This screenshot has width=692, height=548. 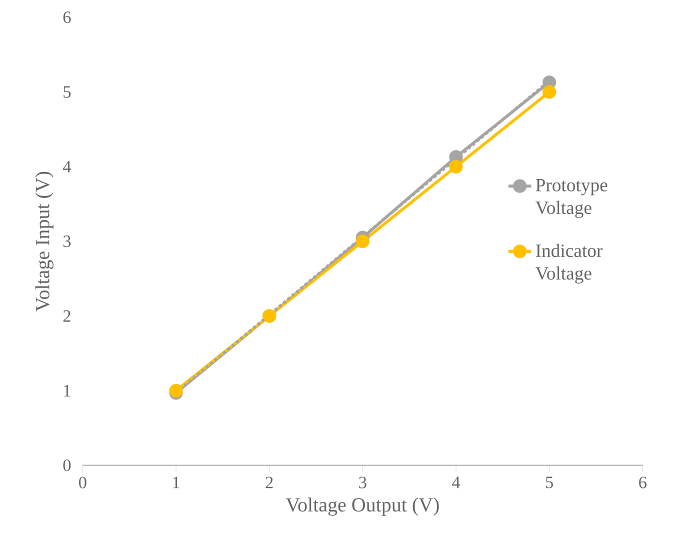 What do you see at coordinates (82, 482) in the screenshot?
I see `x-tick-label: 0` at bounding box center [82, 482].